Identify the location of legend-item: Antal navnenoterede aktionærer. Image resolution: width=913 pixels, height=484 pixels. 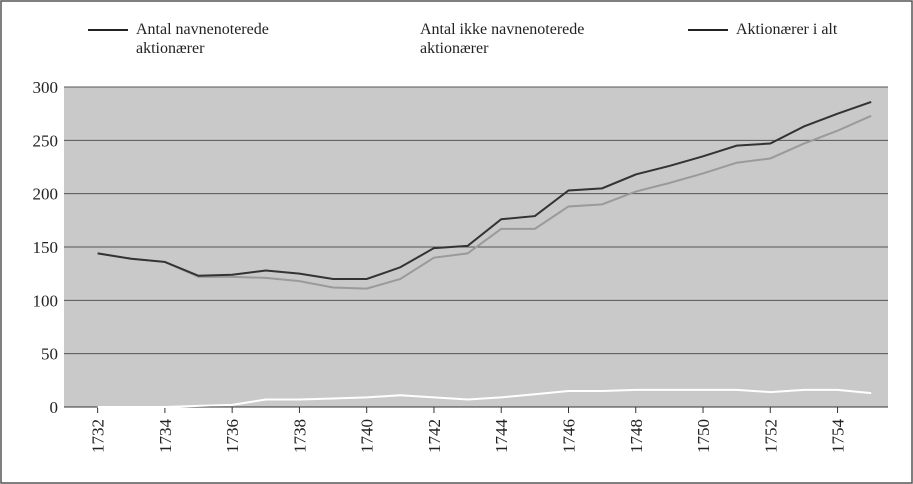
(213, 39).